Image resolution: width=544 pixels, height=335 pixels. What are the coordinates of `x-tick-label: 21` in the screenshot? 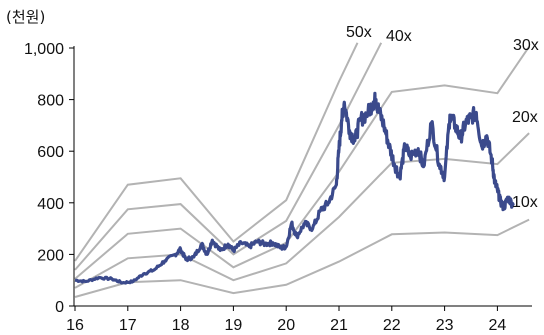 It's located at (339, 325).